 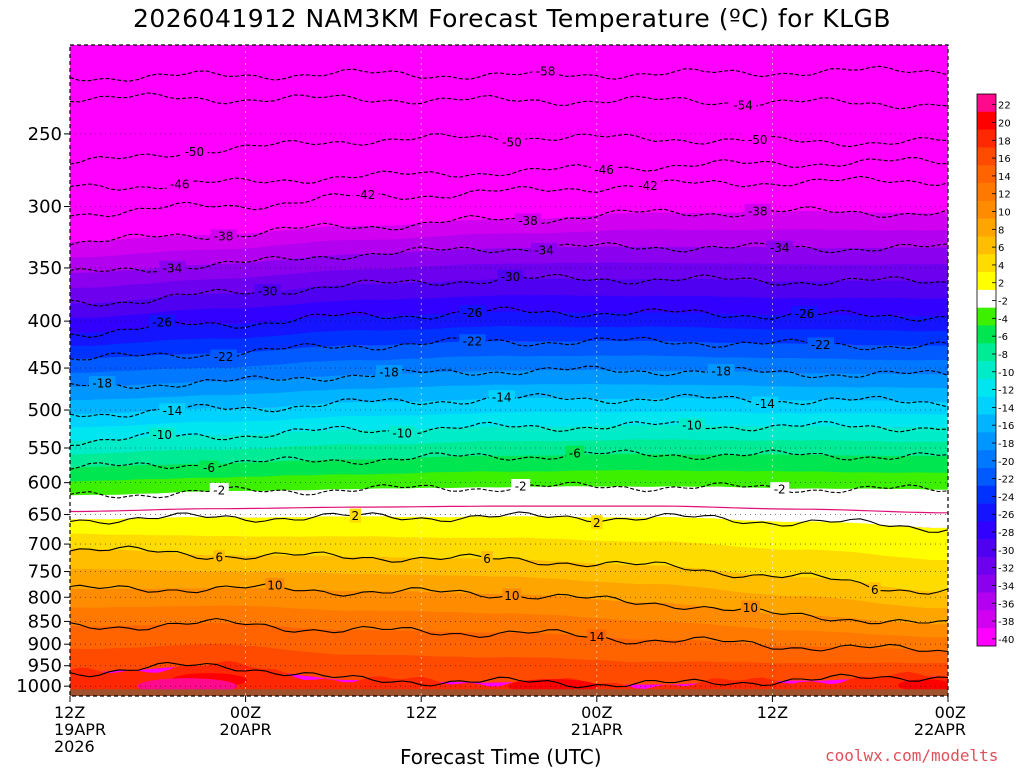 I want to click on contour-label: 6, so click(x=219, y=558).